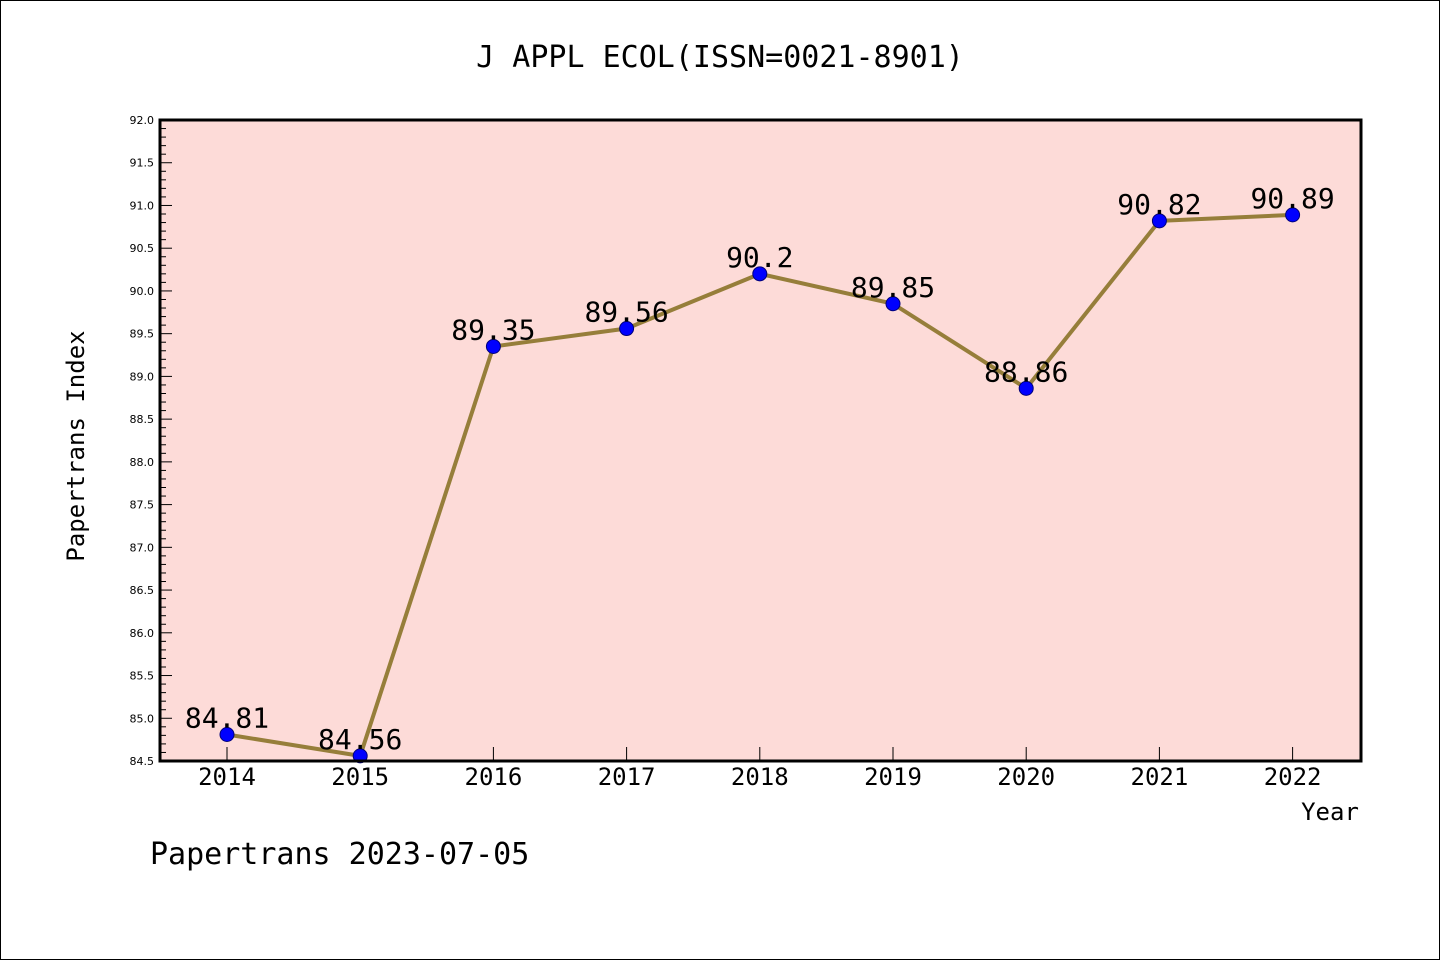 This screenshot has width=1440, height=960. Describe the element at coordinates (360, 777) in the screenshot. I see `x-tick-label: 2015` at that location.